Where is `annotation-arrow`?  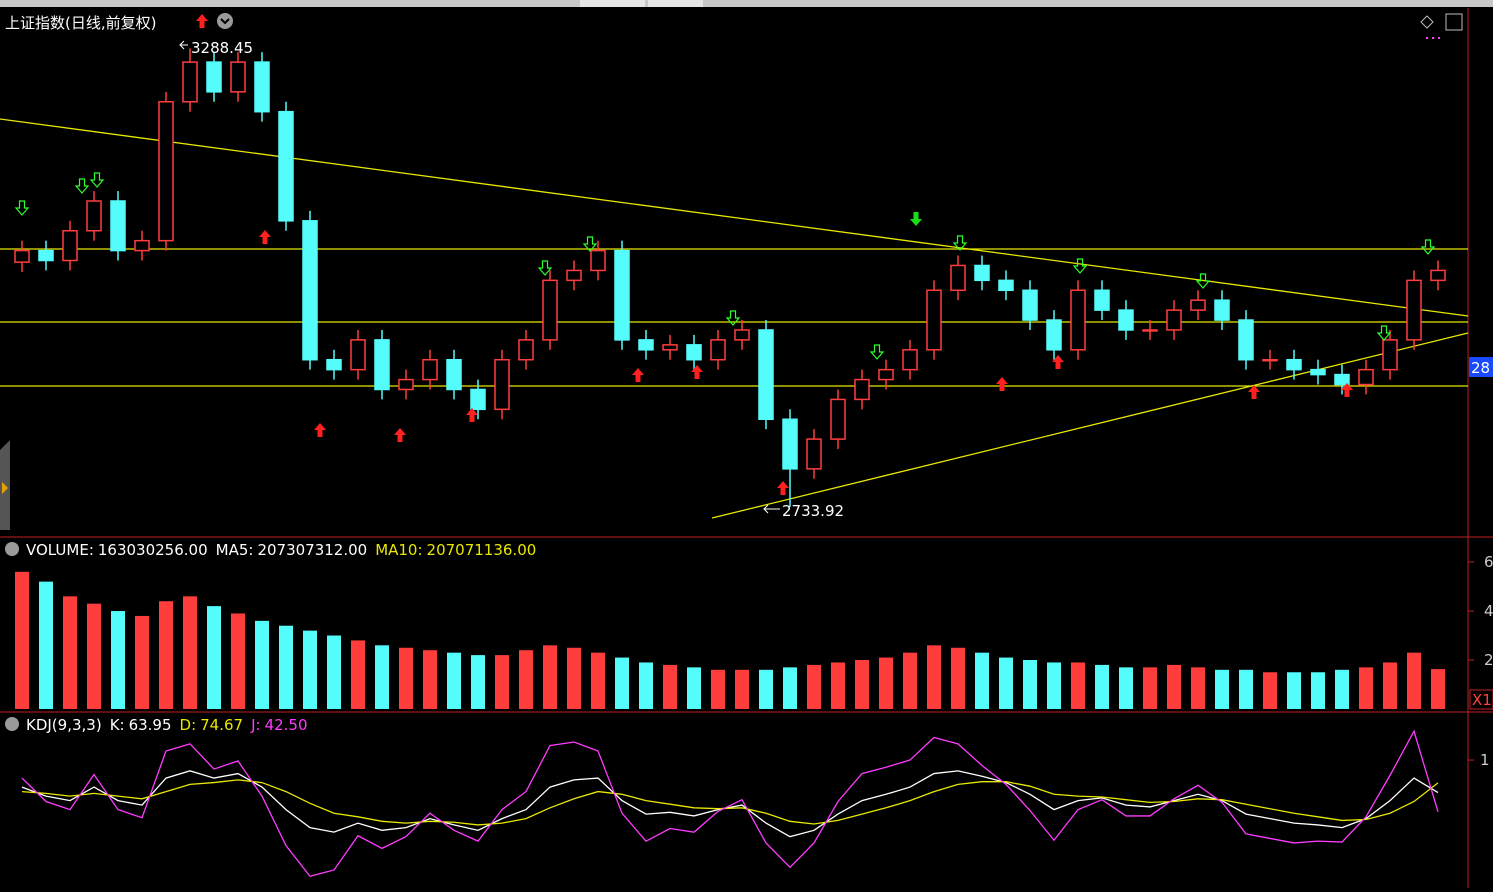
annotation-arrow is located at coordinates (771, 509).